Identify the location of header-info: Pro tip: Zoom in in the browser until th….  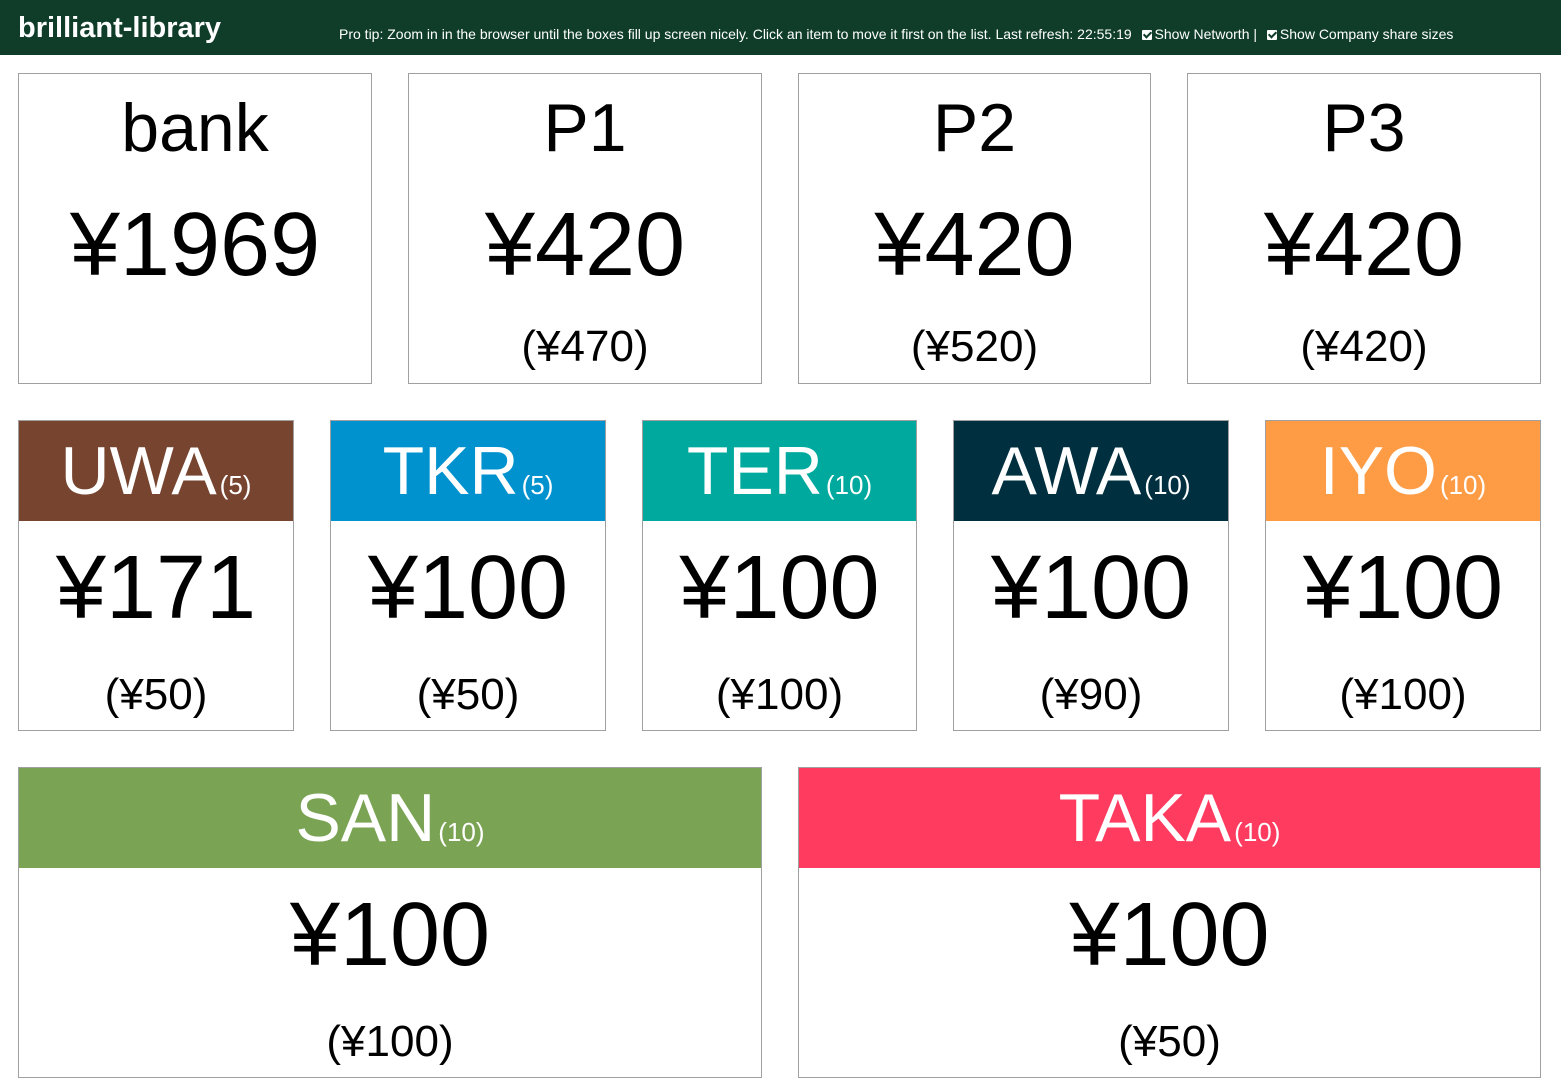
(896, 34).